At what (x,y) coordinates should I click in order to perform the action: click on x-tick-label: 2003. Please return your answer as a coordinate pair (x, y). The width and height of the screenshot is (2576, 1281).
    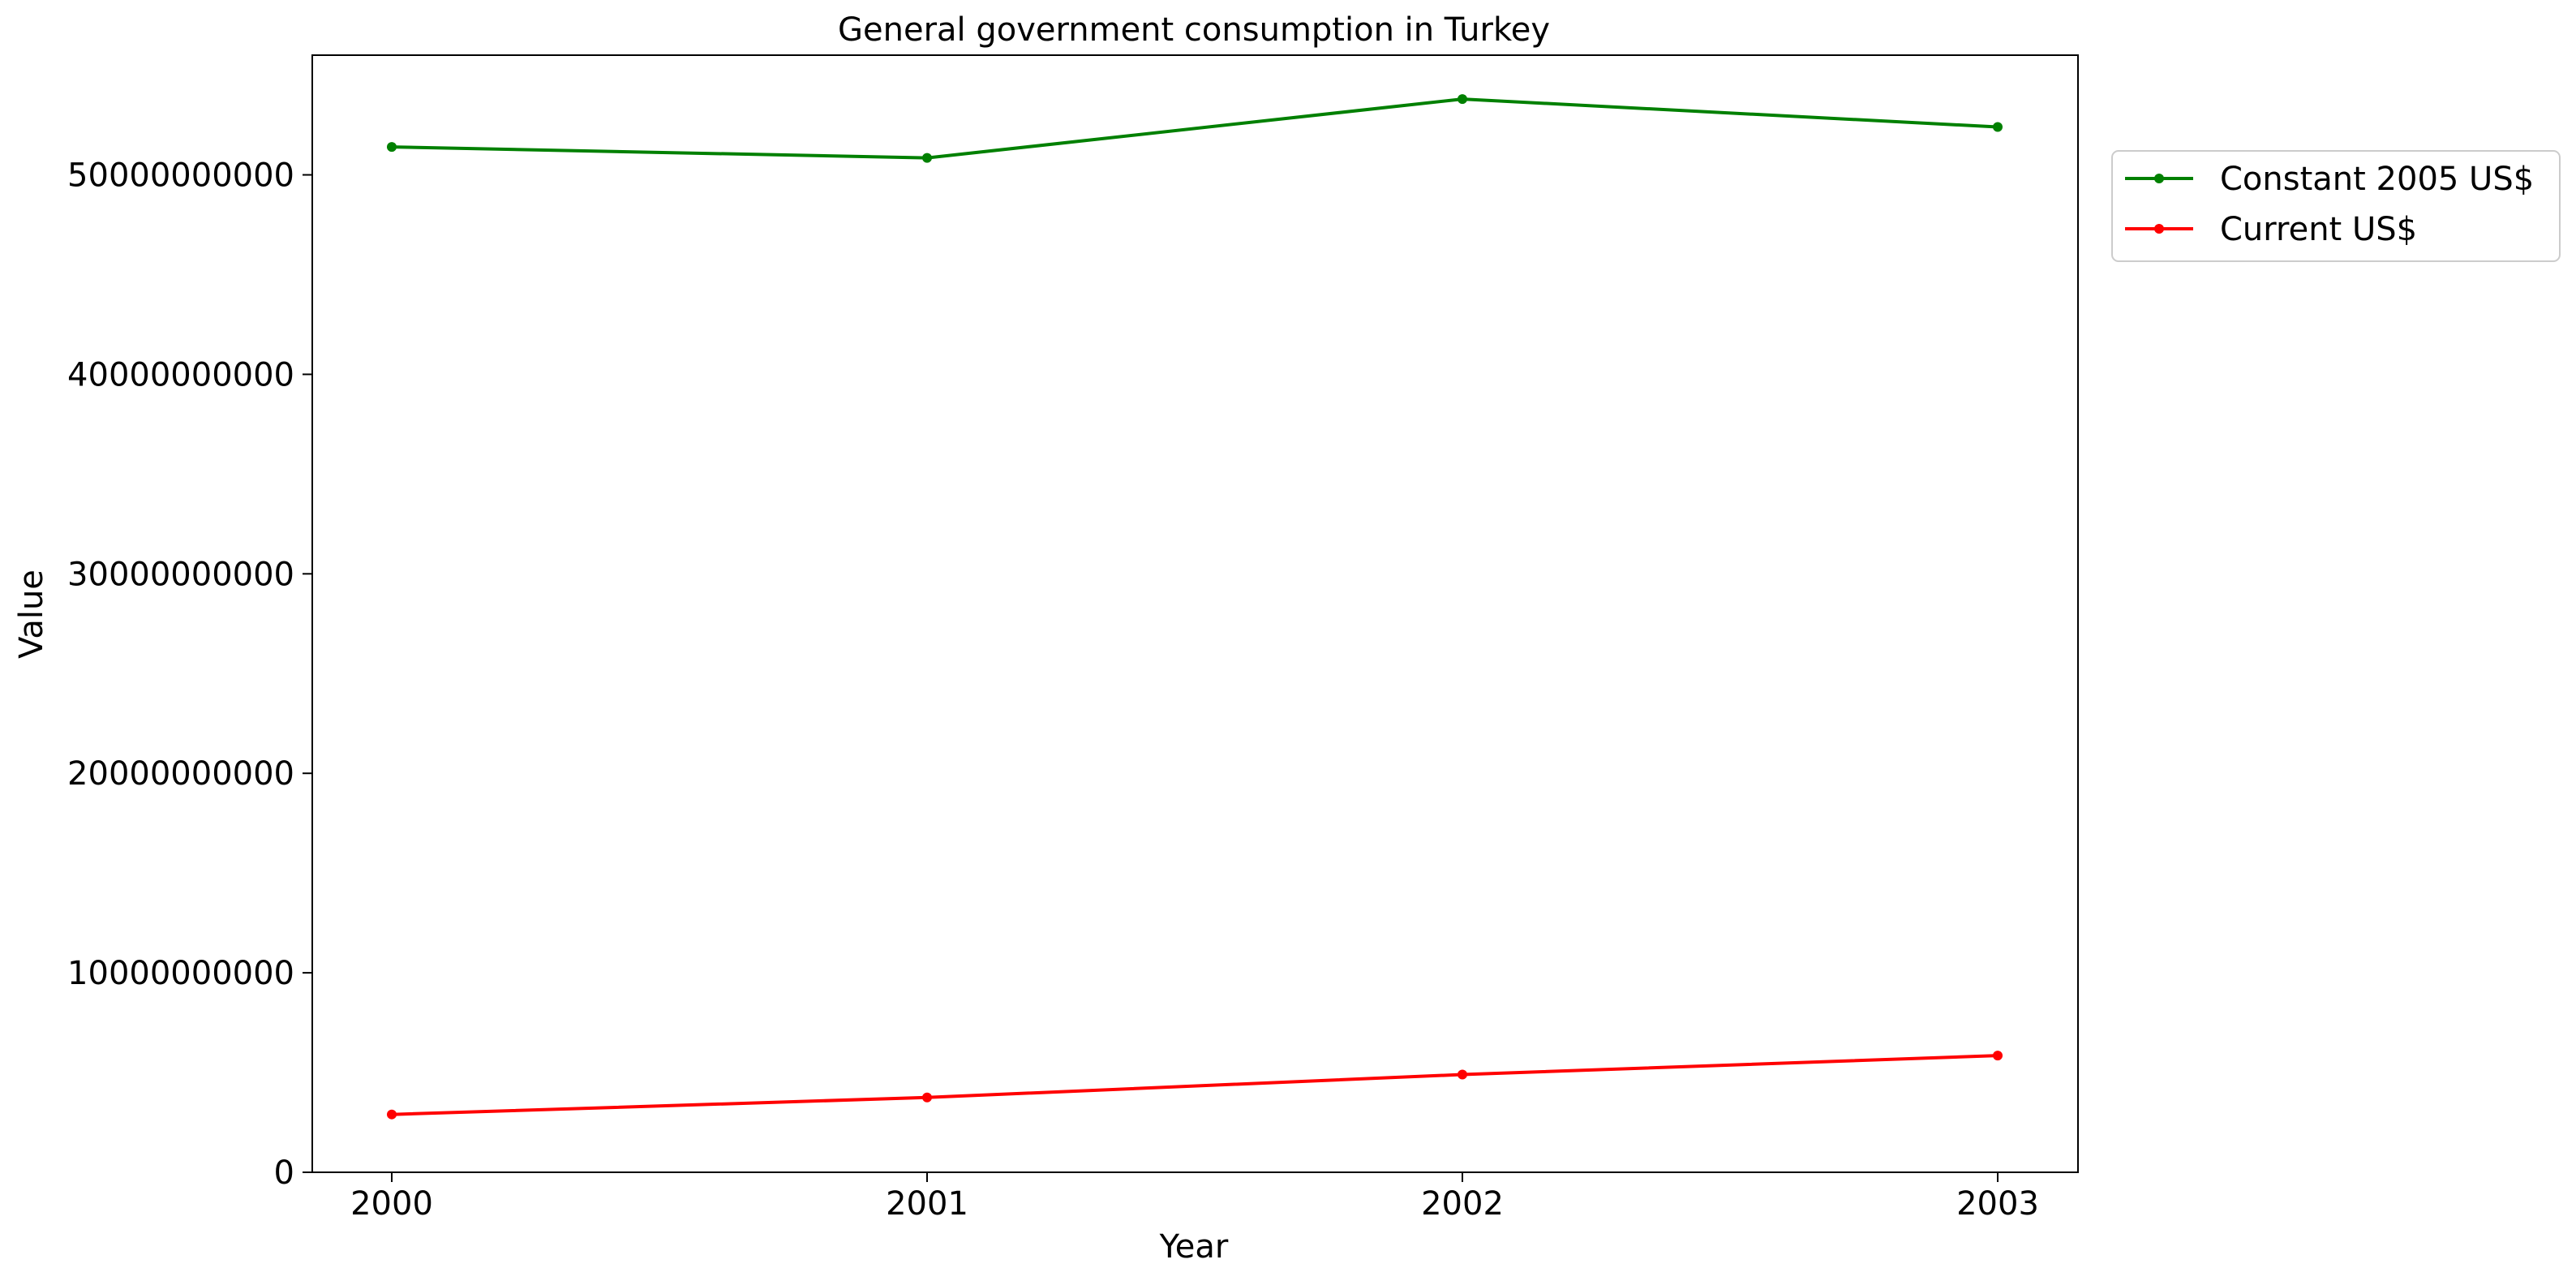
    Looking at the image, I should click on (1997, 1204).